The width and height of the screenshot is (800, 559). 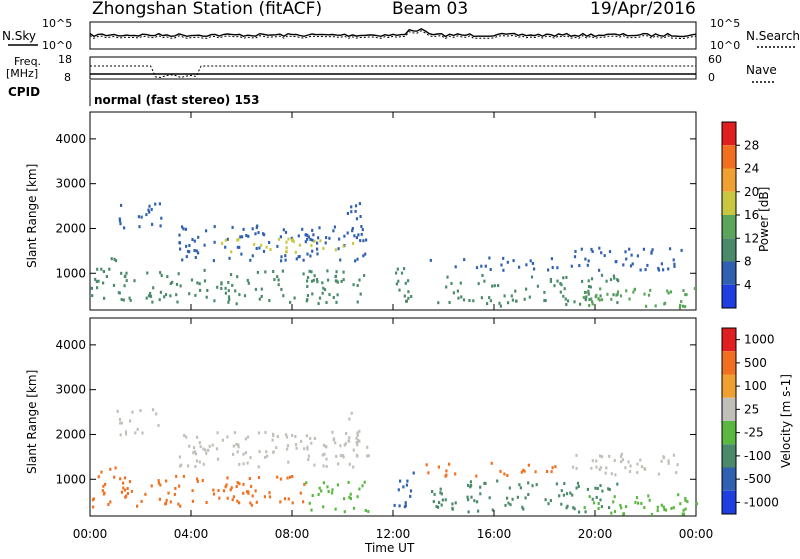 What do you see at coordinates (715, 59) in the screenshot?
I see `nave-right-tick-top: 60` at bounding box center [715, 59].